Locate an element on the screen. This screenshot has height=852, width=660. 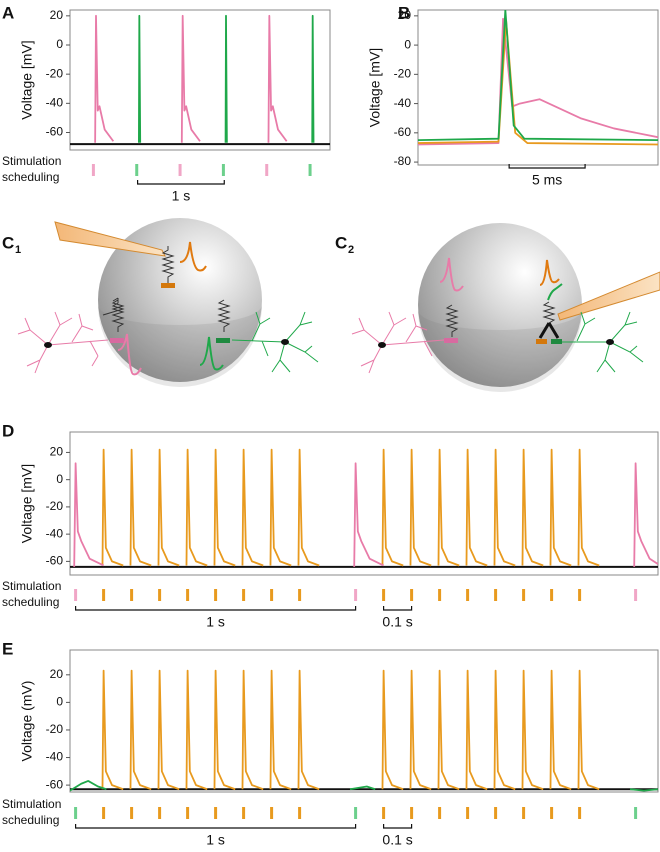
plot-frame is located at coordinates (538, 87).